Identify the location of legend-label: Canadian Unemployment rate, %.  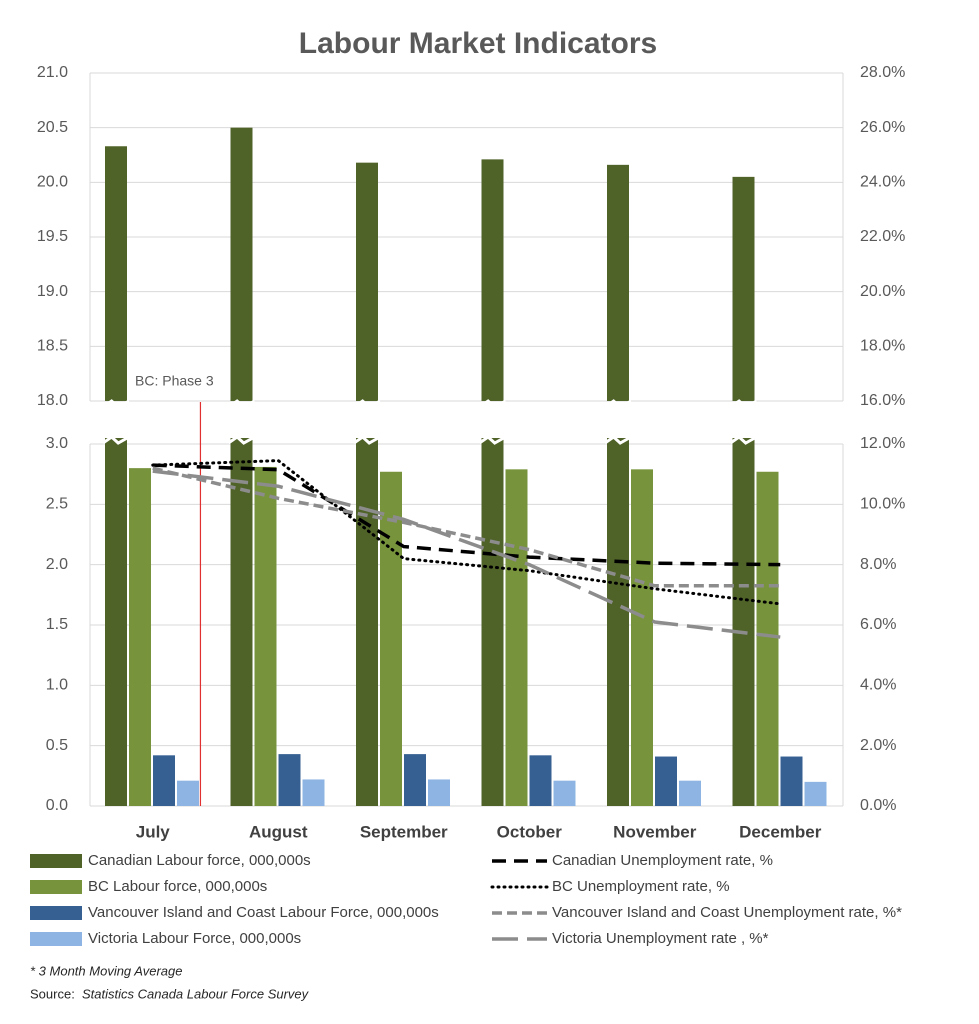
(662, 860).